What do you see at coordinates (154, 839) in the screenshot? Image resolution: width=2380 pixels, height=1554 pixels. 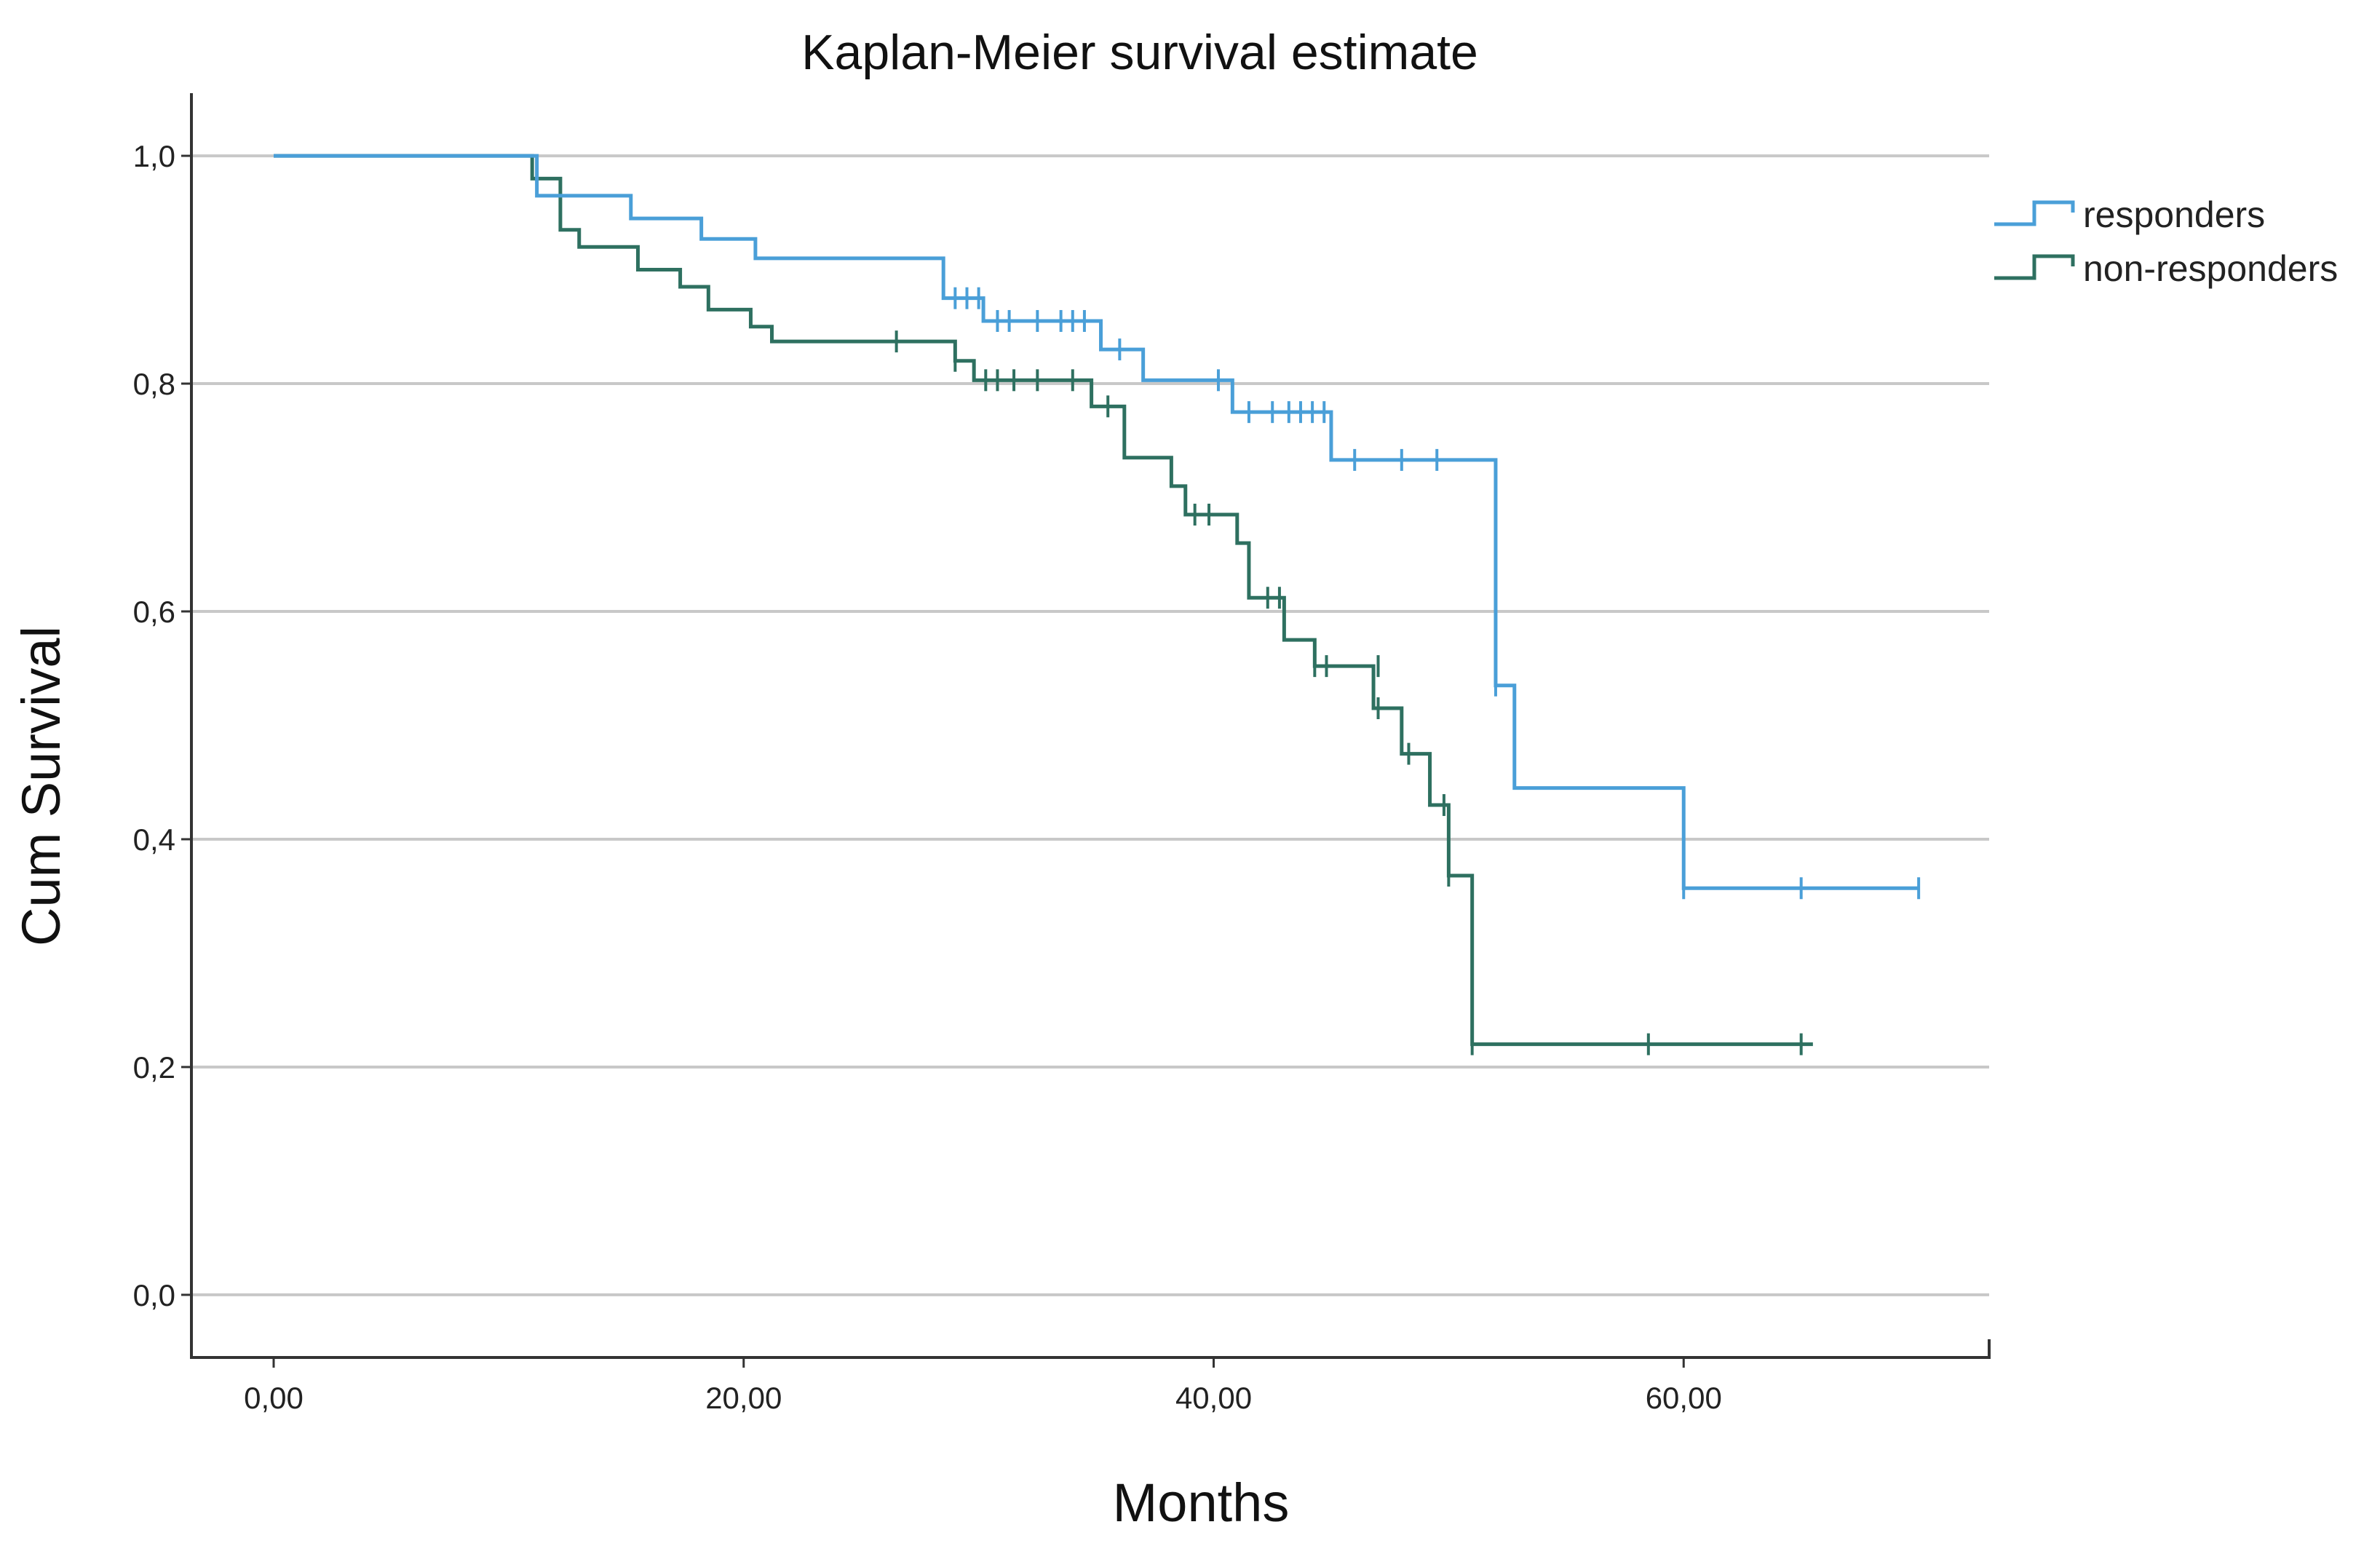 I see `y-tick-label: 0,4` at bounding box center [154, 839].